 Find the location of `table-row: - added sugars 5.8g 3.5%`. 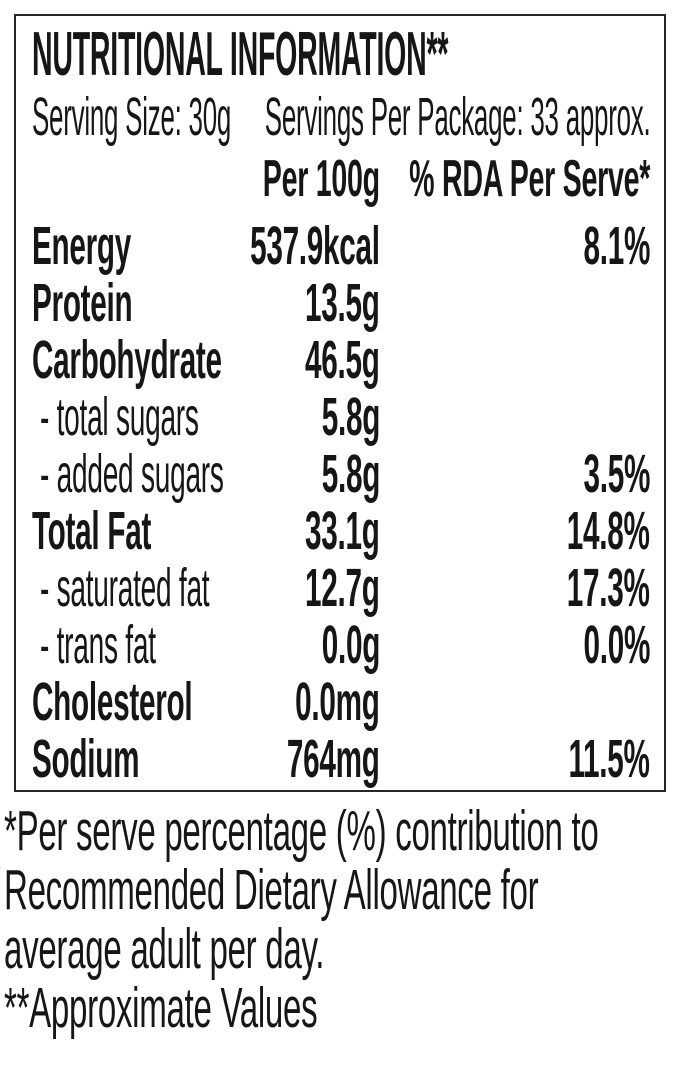

table-row: - added sugars 5.8g 3.5% is located at coordinates (341, 474).